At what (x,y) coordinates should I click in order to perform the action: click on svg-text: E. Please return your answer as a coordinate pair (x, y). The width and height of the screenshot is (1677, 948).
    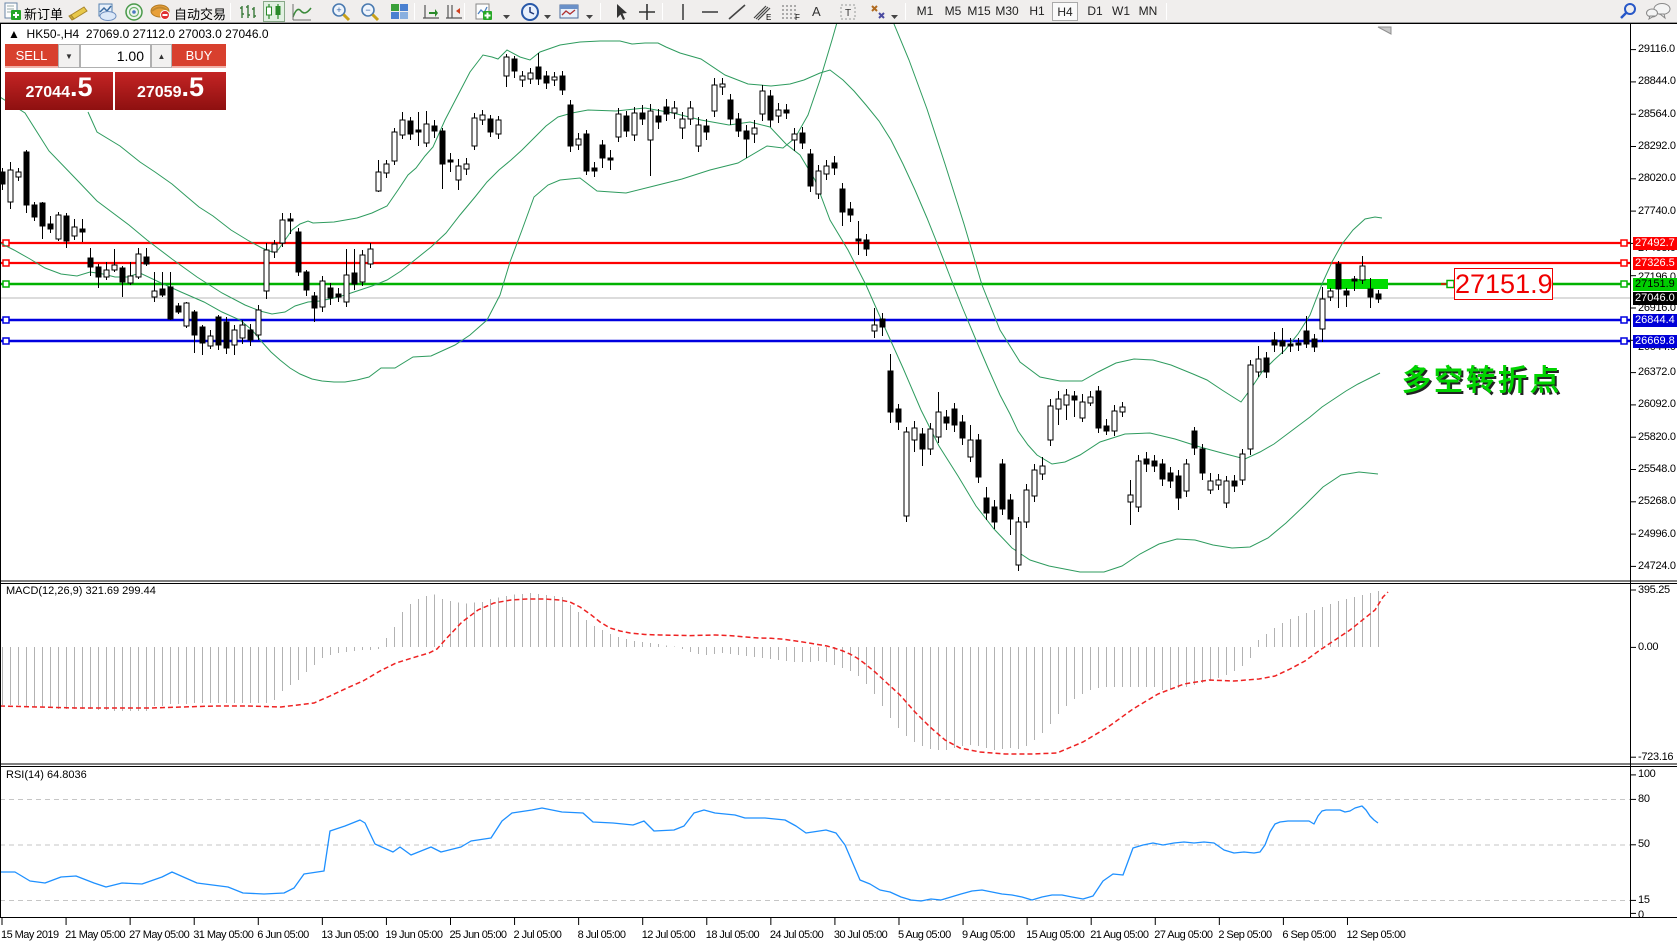
    Looking at the image, I should click on (768, 17).